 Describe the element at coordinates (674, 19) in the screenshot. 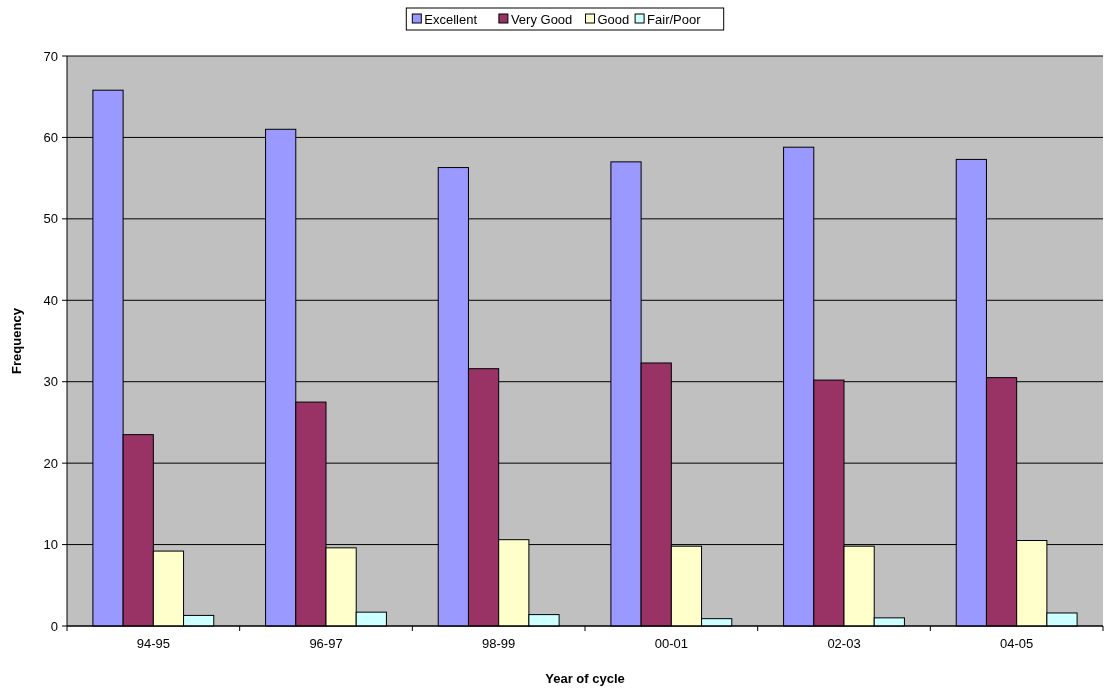

I see `legend-label: Fair/Poor` at that location.